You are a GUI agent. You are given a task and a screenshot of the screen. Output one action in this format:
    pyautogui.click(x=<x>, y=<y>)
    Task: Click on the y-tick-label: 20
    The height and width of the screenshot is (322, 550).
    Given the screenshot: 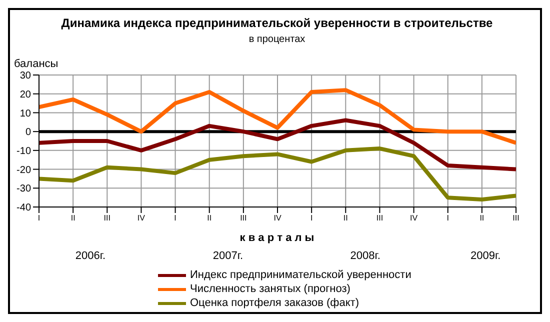 What is the action you would take?
    pyautogui.click(x=26, y=94)
    